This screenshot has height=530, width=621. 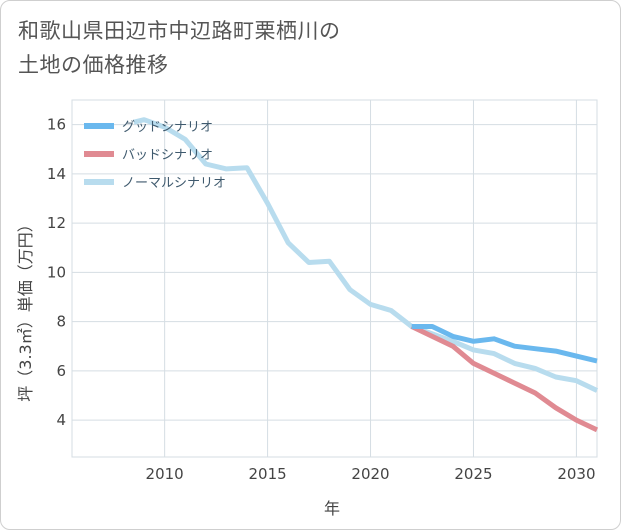 I want to click on y-tick-label: 4, so click(x=61, y=420).